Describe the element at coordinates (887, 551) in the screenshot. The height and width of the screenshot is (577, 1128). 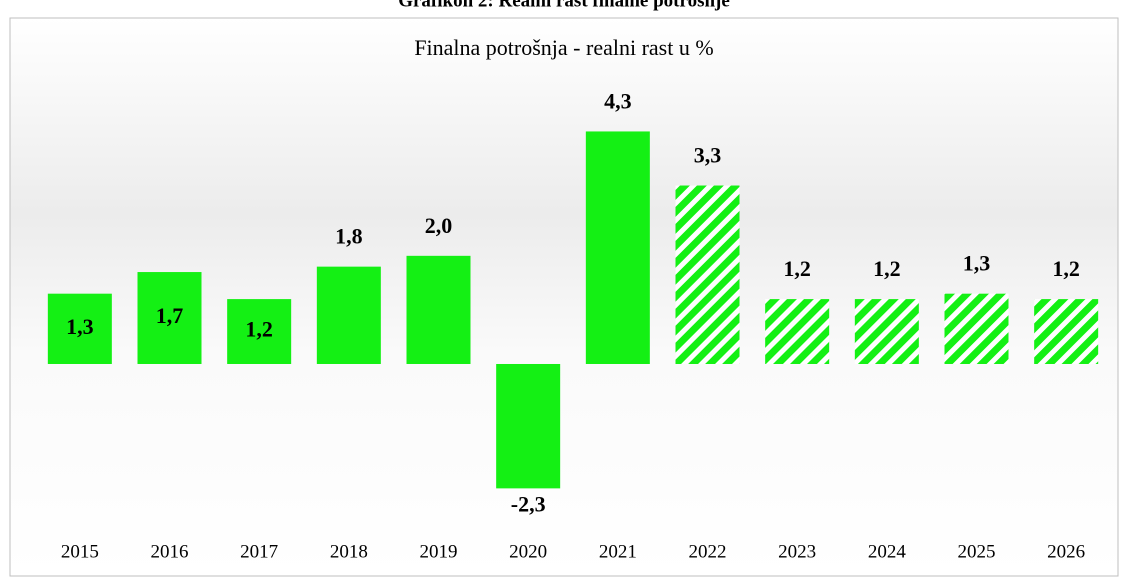
I see `x-tick-label: 2024` at that location.